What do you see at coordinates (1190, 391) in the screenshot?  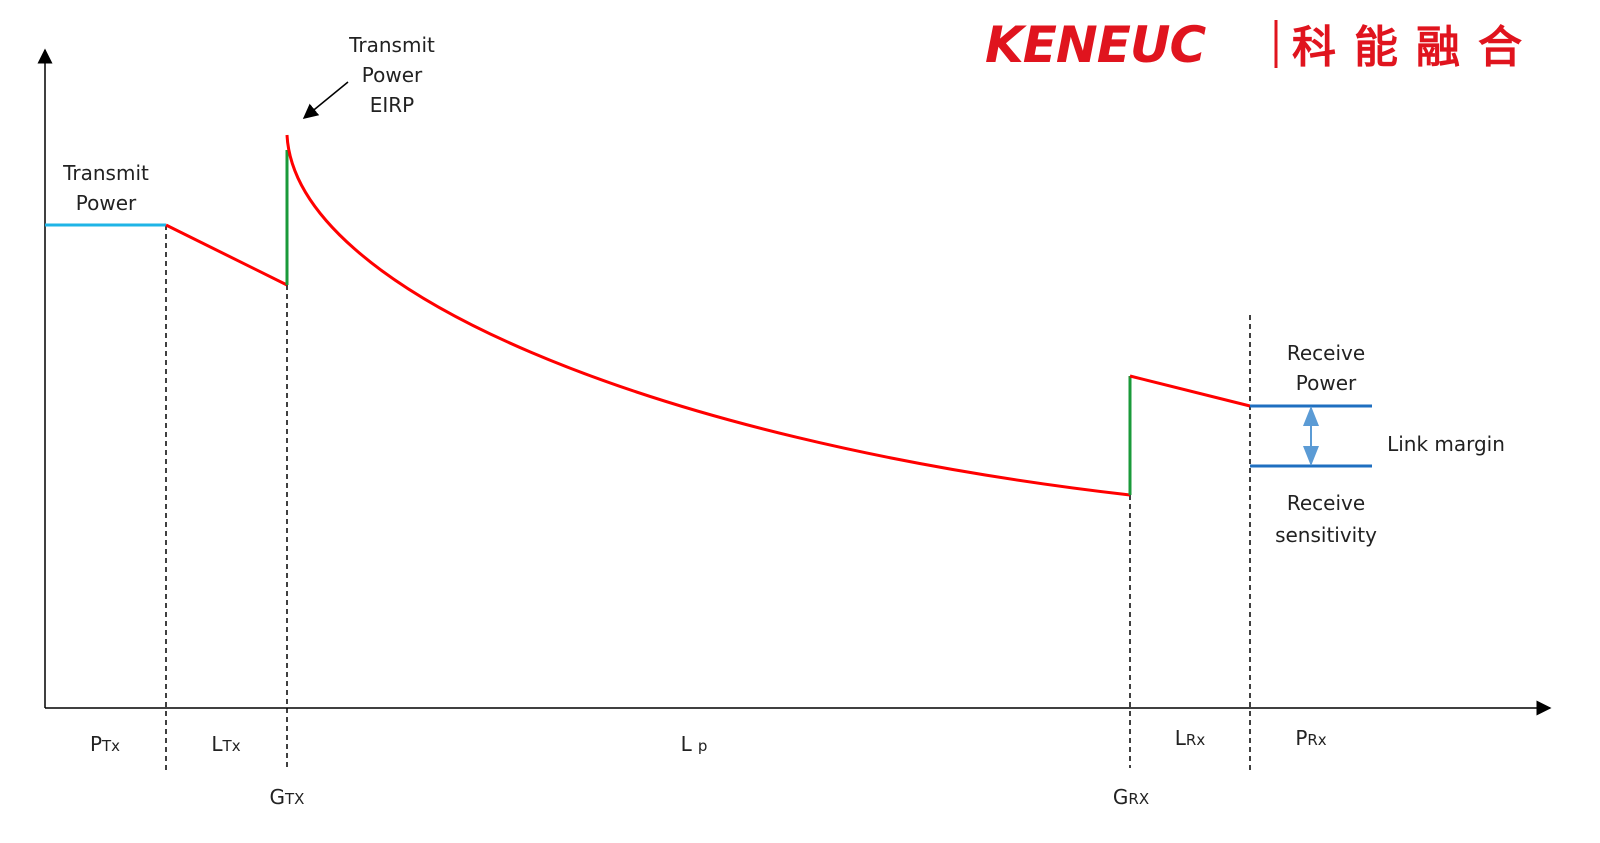 I see `rx-loss` at bounding box center [1190, 391].